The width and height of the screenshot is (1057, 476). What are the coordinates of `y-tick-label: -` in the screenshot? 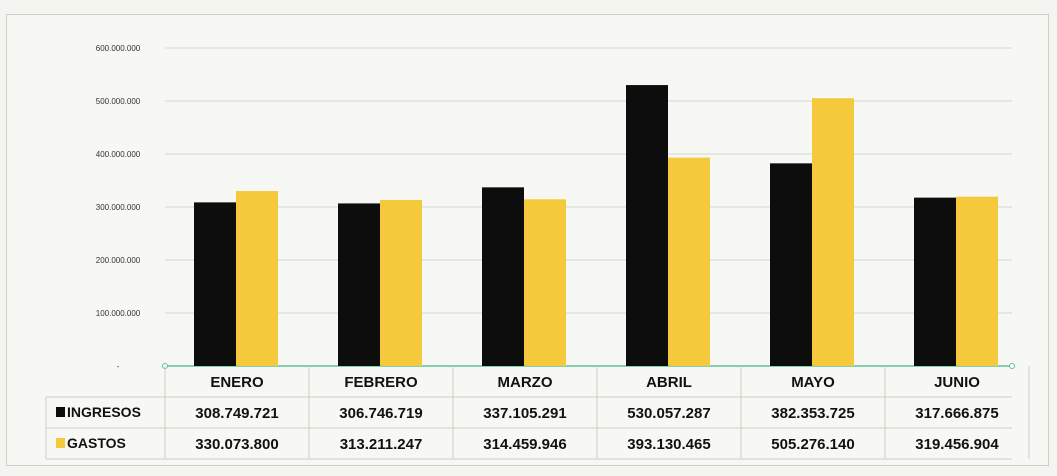 It's located at (118, 366).